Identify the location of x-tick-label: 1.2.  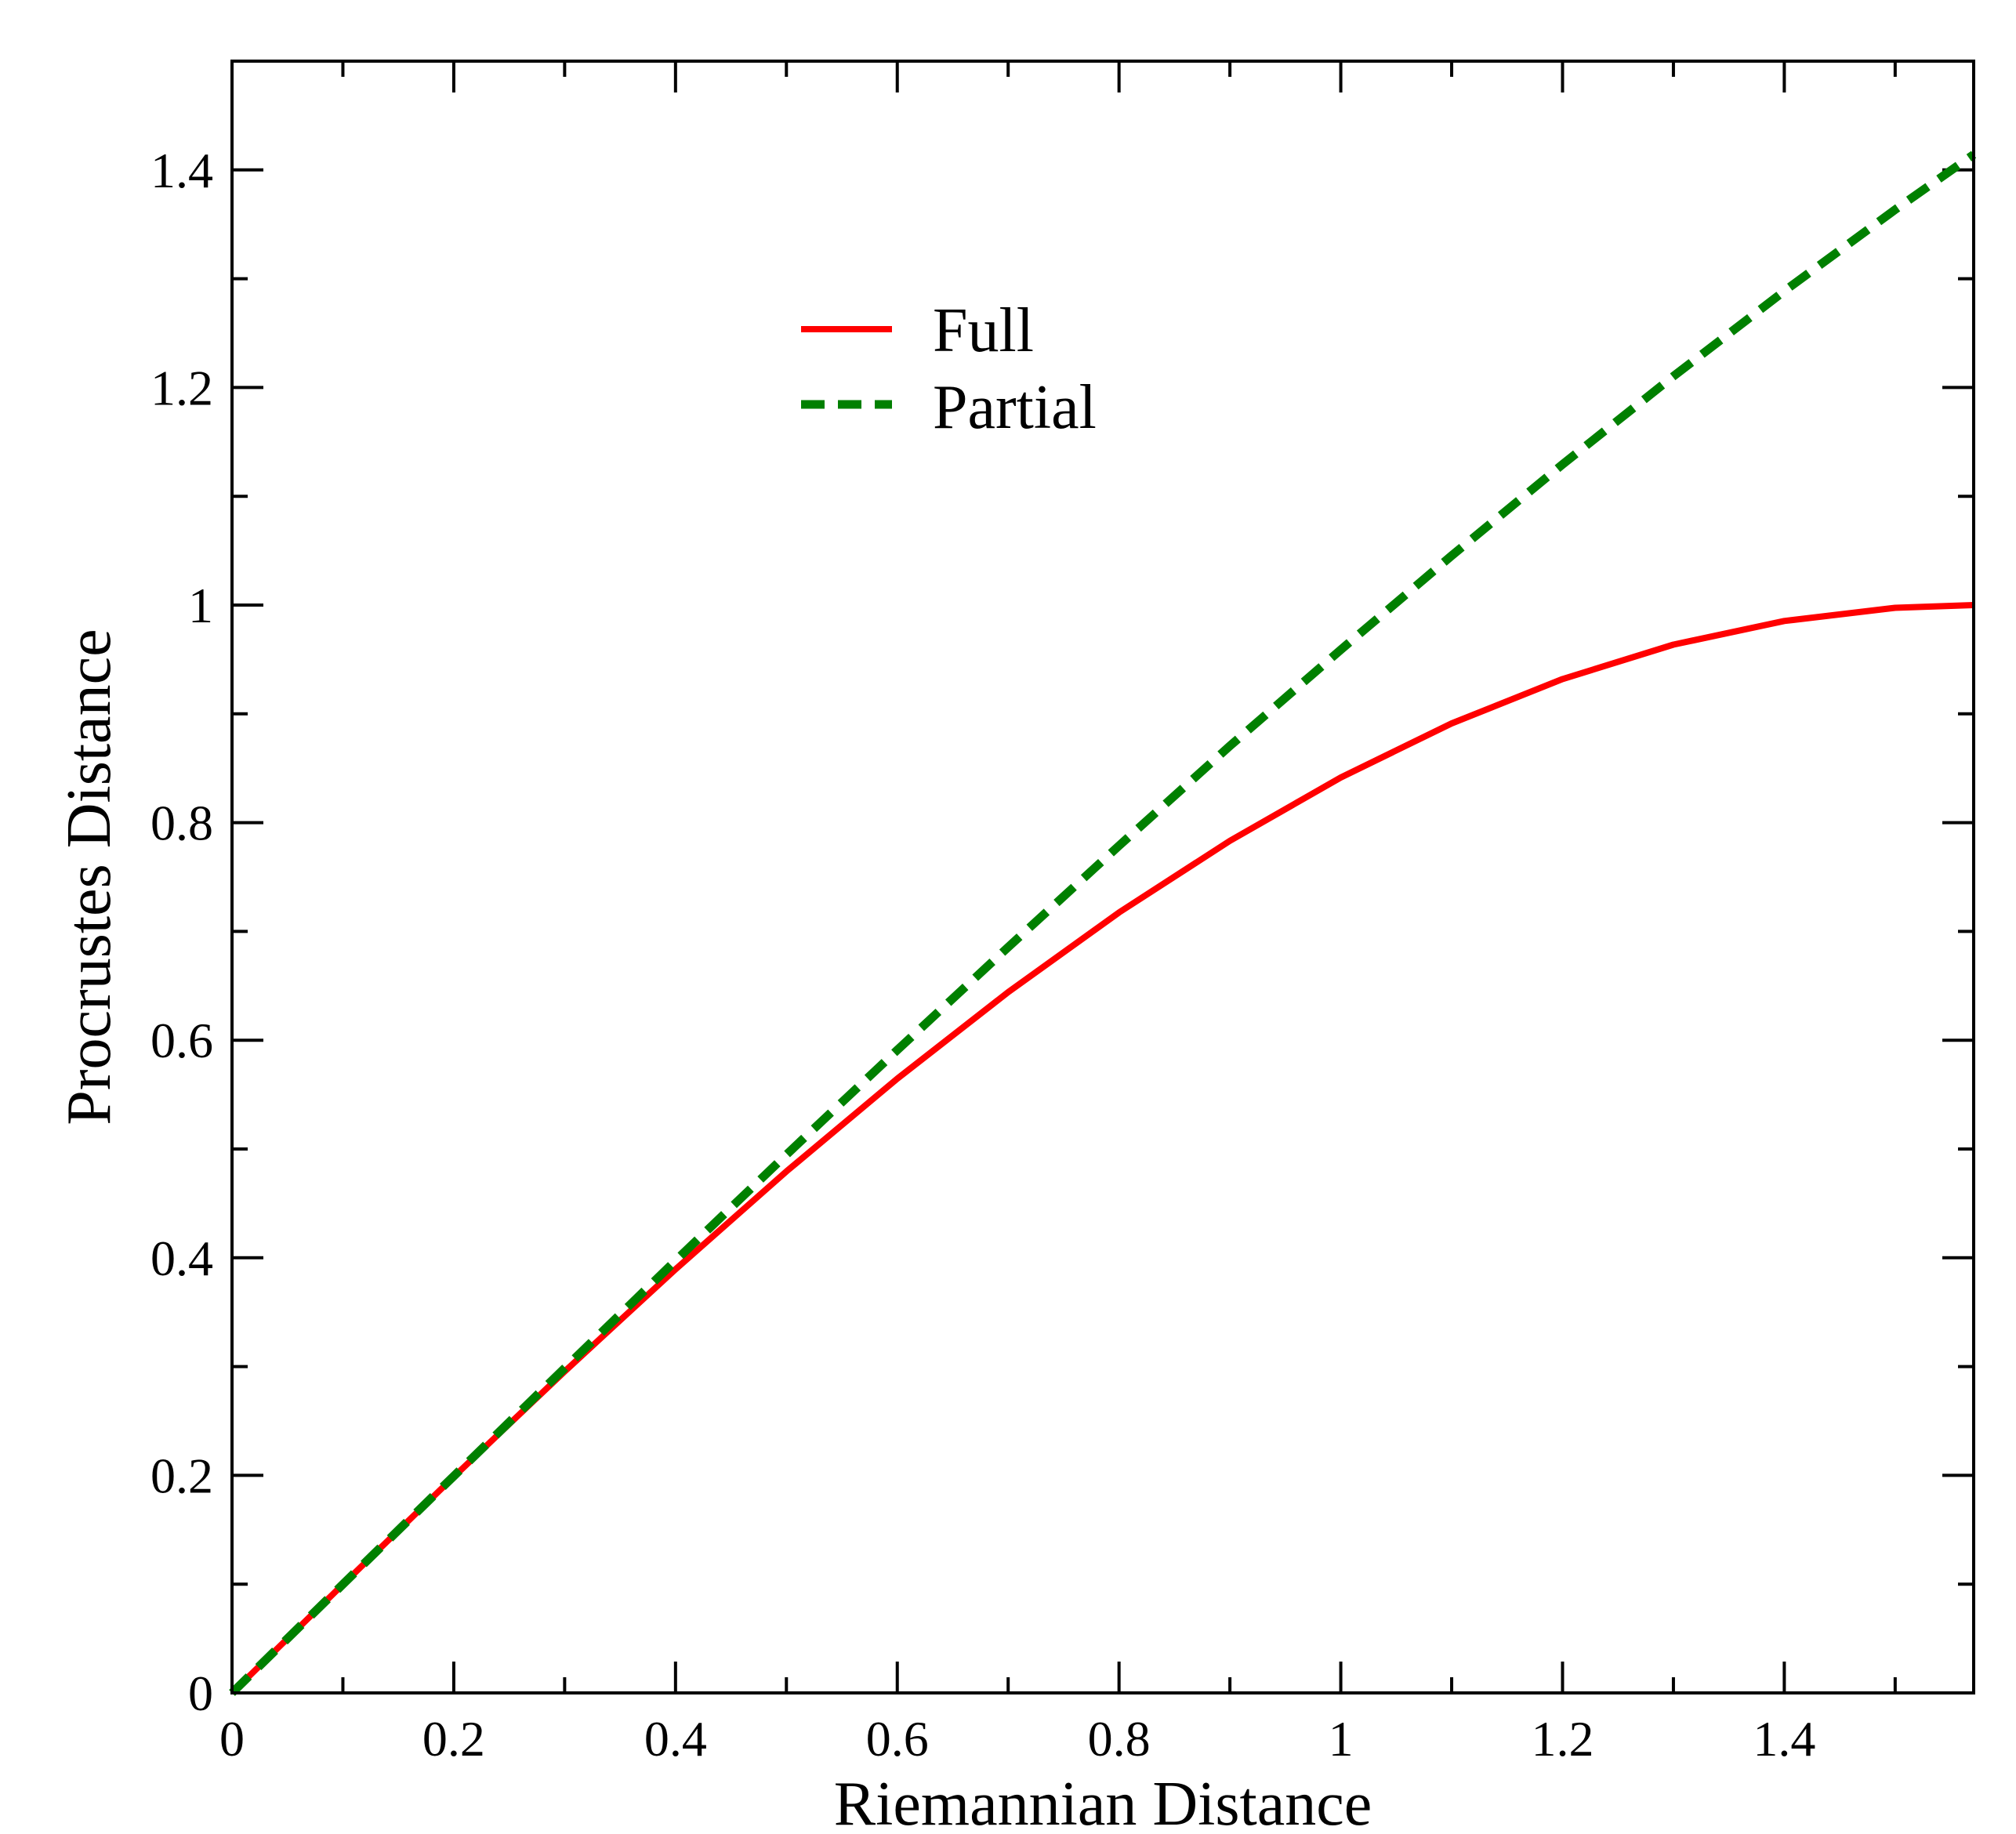
(1562, 1739).